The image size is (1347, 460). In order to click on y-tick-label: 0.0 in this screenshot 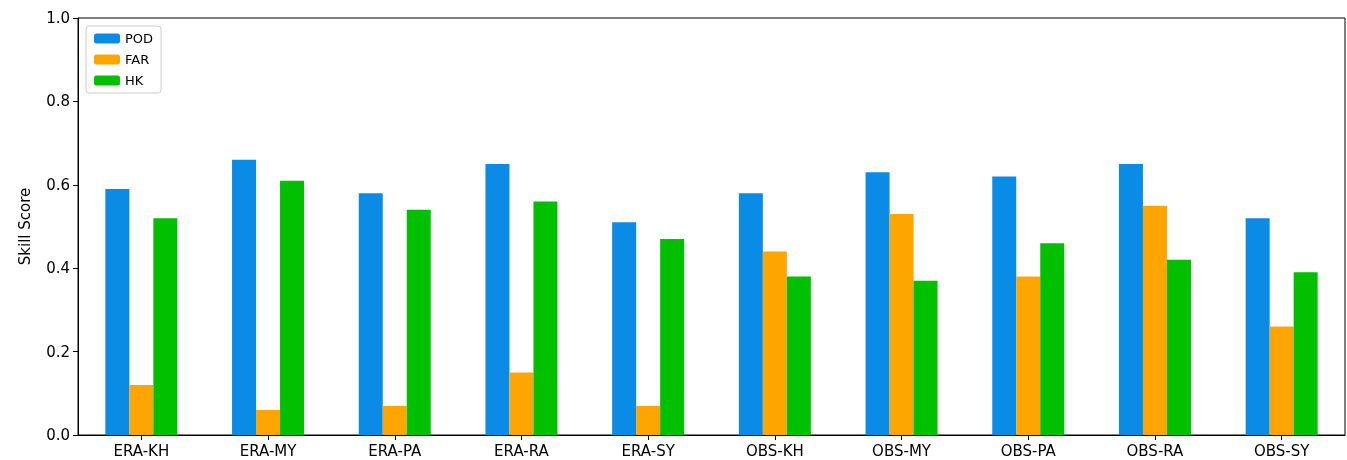, I will do `click(58, 435)`.